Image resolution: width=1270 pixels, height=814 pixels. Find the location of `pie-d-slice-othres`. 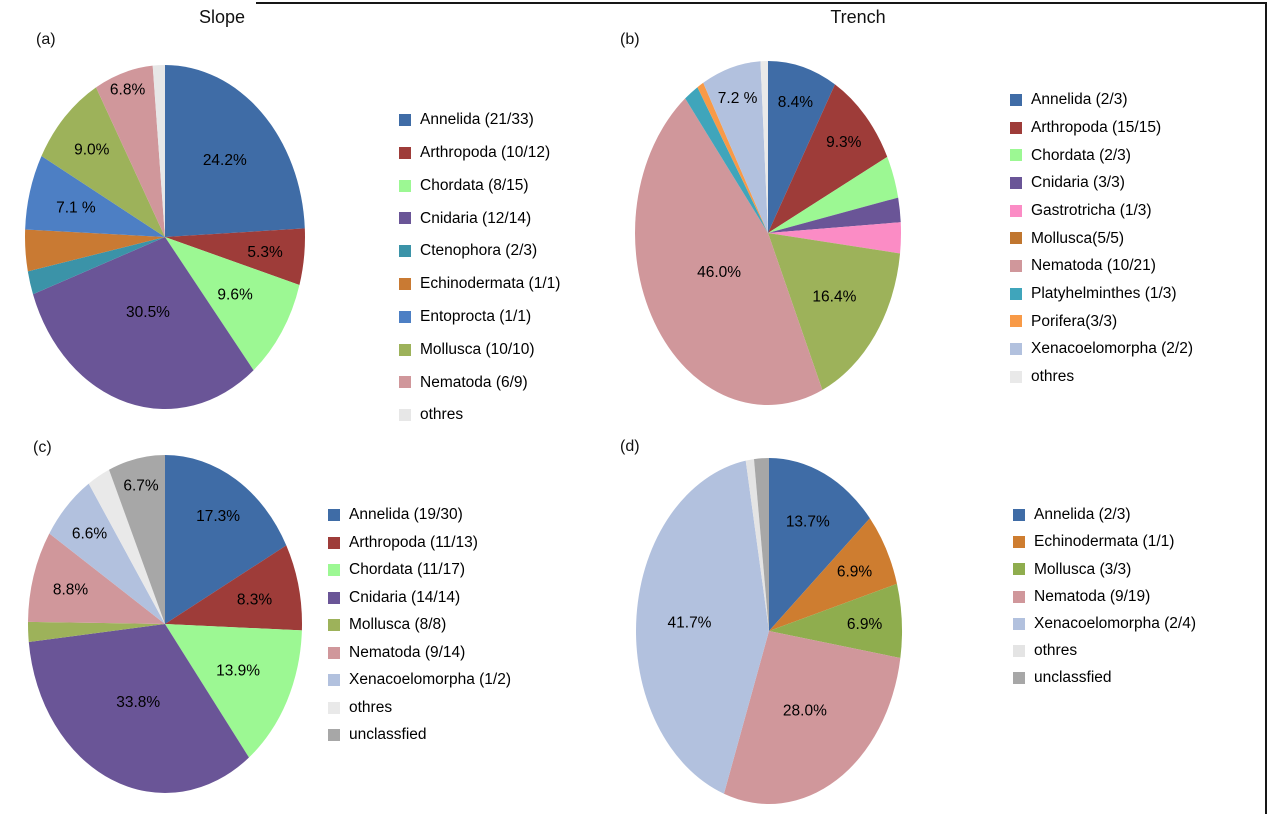

pie-d-slice-othres is located at coordinates (757, 545).